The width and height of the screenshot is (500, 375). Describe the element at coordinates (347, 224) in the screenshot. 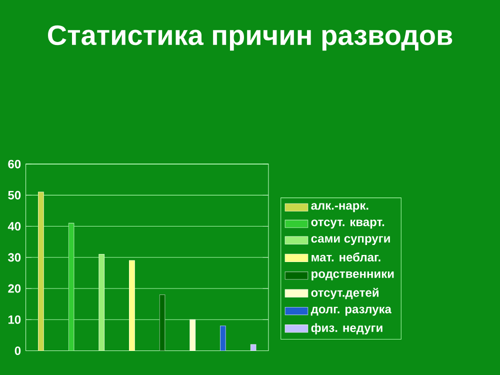

I see `legend-label: отсут. кварт.` at that location.